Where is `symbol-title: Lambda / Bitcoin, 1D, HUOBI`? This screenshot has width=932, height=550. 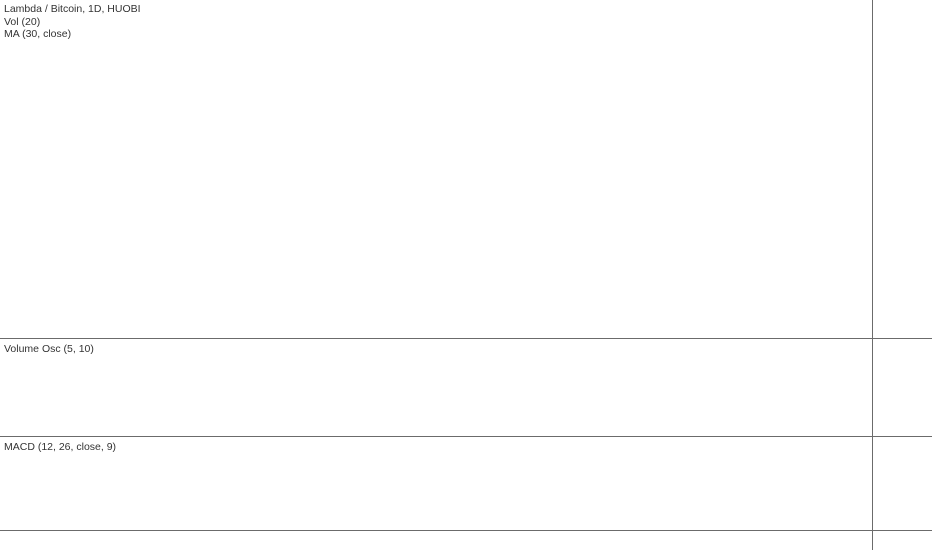
symbol-title: Lambda / Bitcoin, 1D, HUOBI is located at coordinates (72, 9).